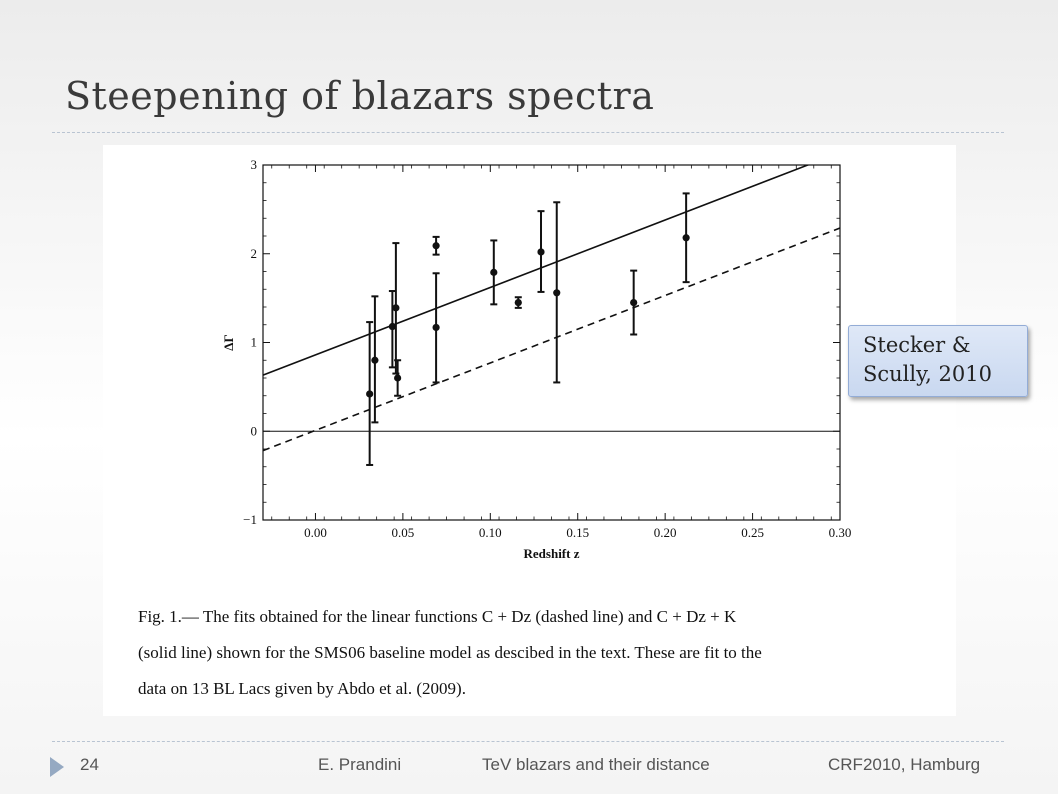 The height and width of the screenshot is (794, 1058). I want to click on citation-callout: Stecker & Scully, 2010, so click(938, 361).